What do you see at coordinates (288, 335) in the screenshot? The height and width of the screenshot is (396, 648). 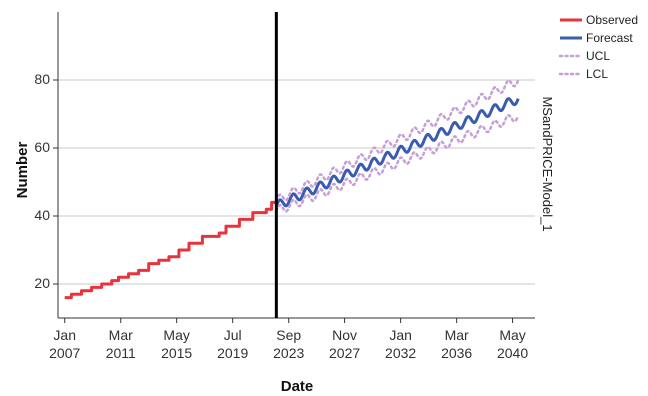 I see `x-tick-label-month: Sep` at bounding box center [288, 335].